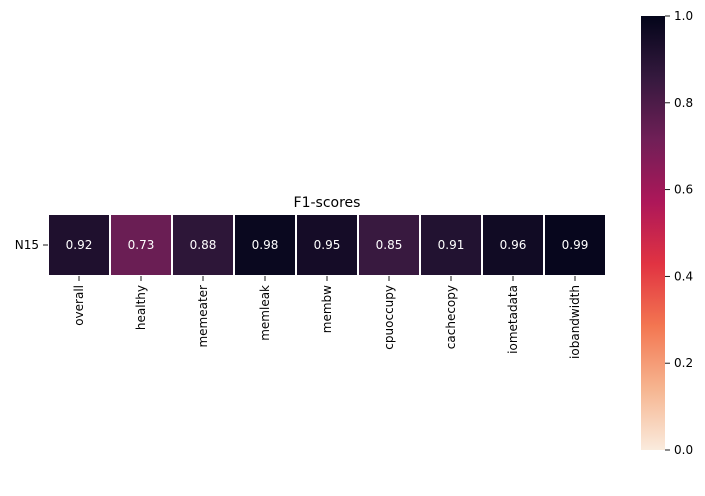  What do you see at coordinates (27, 245) in the screenshot?
I see `row-label: N15` at bounding box center [27, 245].